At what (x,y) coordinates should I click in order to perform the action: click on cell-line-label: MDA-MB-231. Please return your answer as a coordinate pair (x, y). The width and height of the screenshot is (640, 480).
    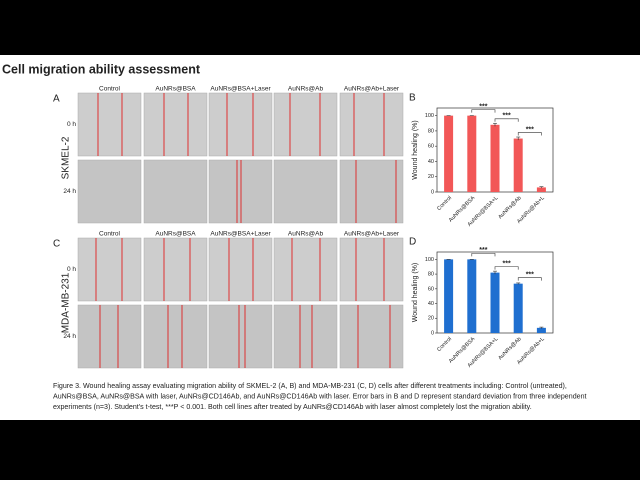
    Looking at the image, I should click on (66, 302).